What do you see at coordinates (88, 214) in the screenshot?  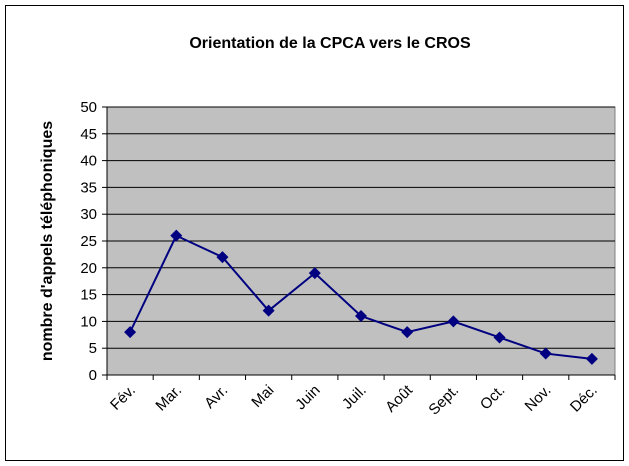 I see `y-tick-label: 30` at bounding box center [88, 214].